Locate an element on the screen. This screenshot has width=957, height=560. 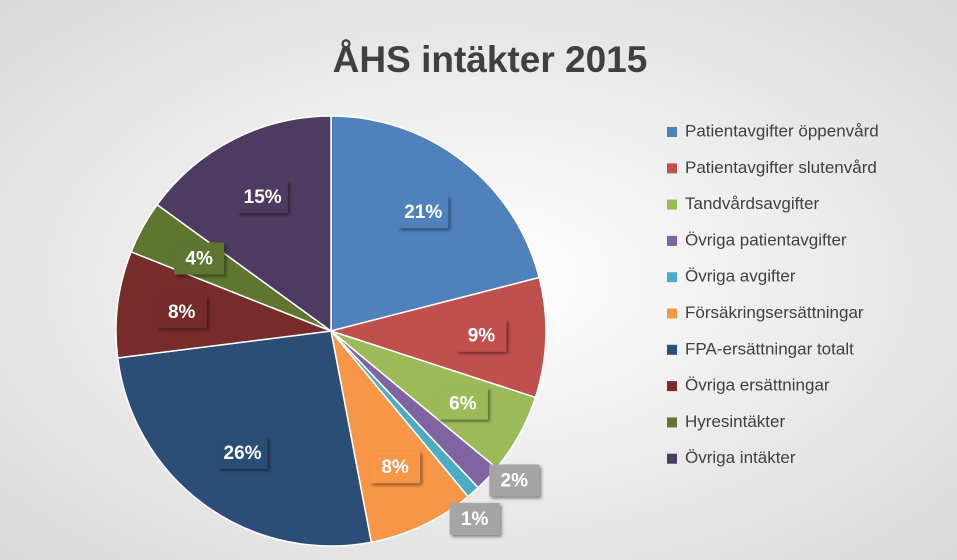
data-label: 26% is located at coordinates (243, 453).